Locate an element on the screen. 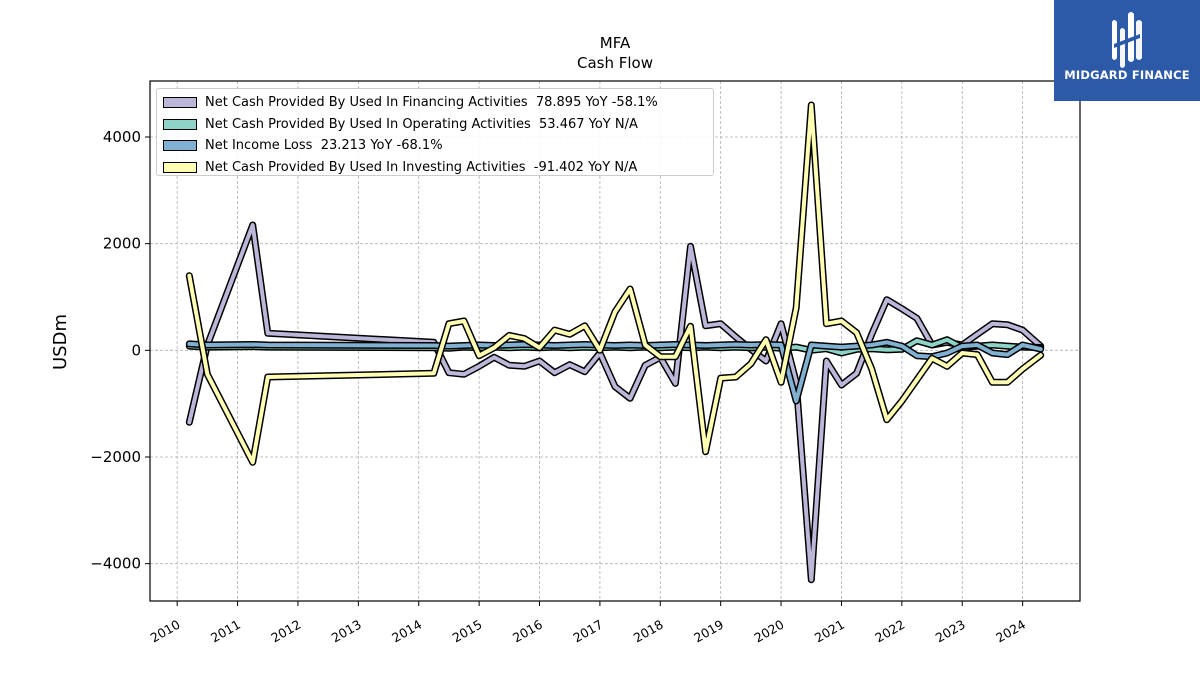 This screenshot has height=675, width=1200. x-tick-label: 2022 is located at coordinates (889, 631).